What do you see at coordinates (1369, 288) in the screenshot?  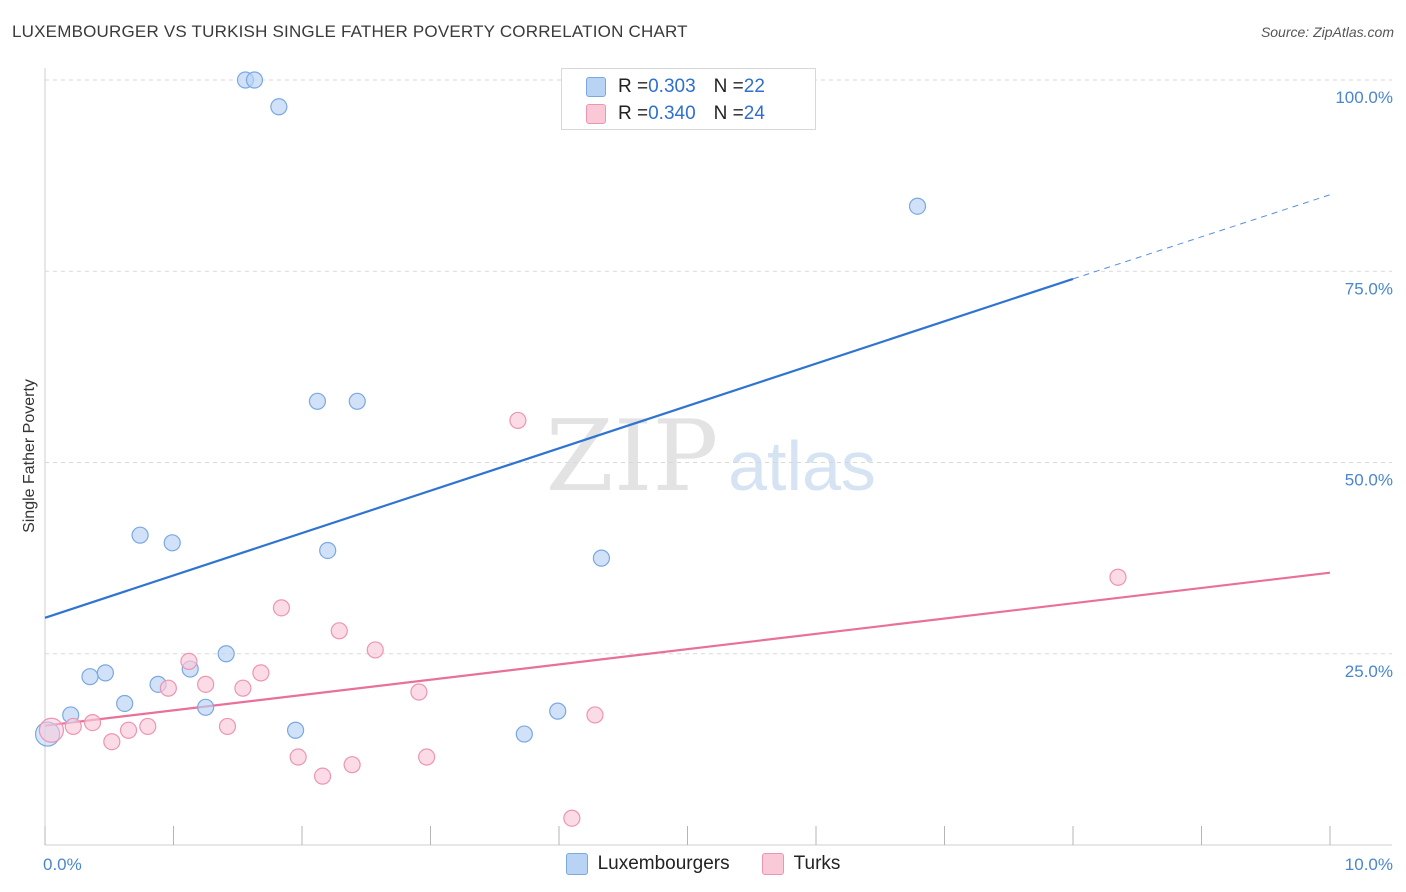 I see `y-tick-label: 75.0%` at bounding box center [1369, 288].